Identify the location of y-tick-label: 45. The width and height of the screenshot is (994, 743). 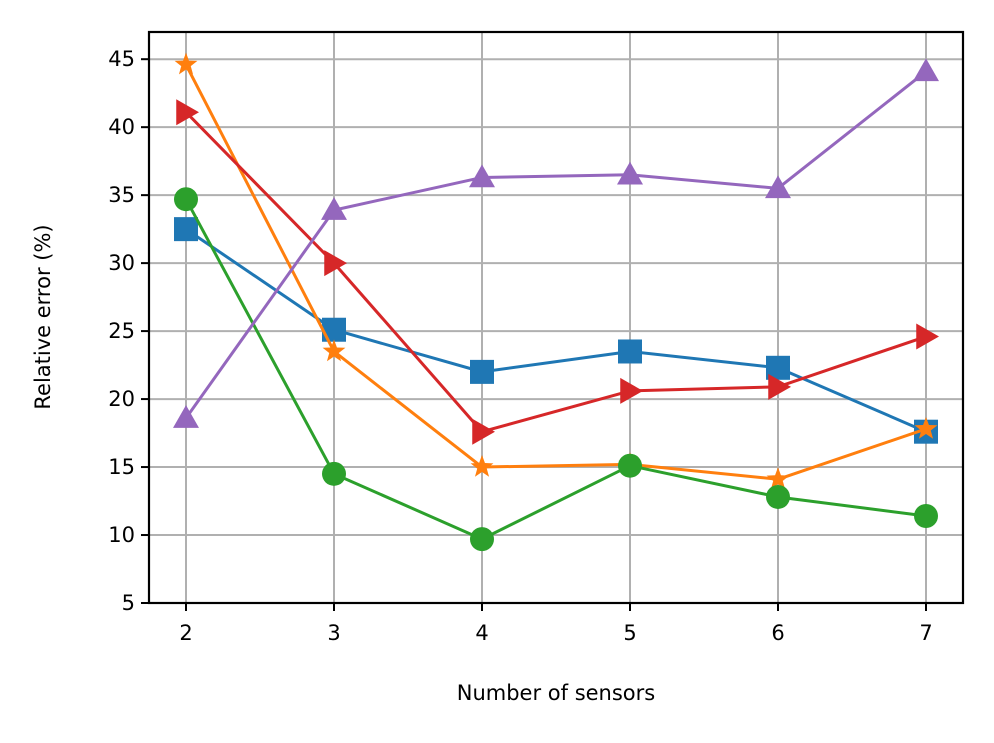
(121, 59).